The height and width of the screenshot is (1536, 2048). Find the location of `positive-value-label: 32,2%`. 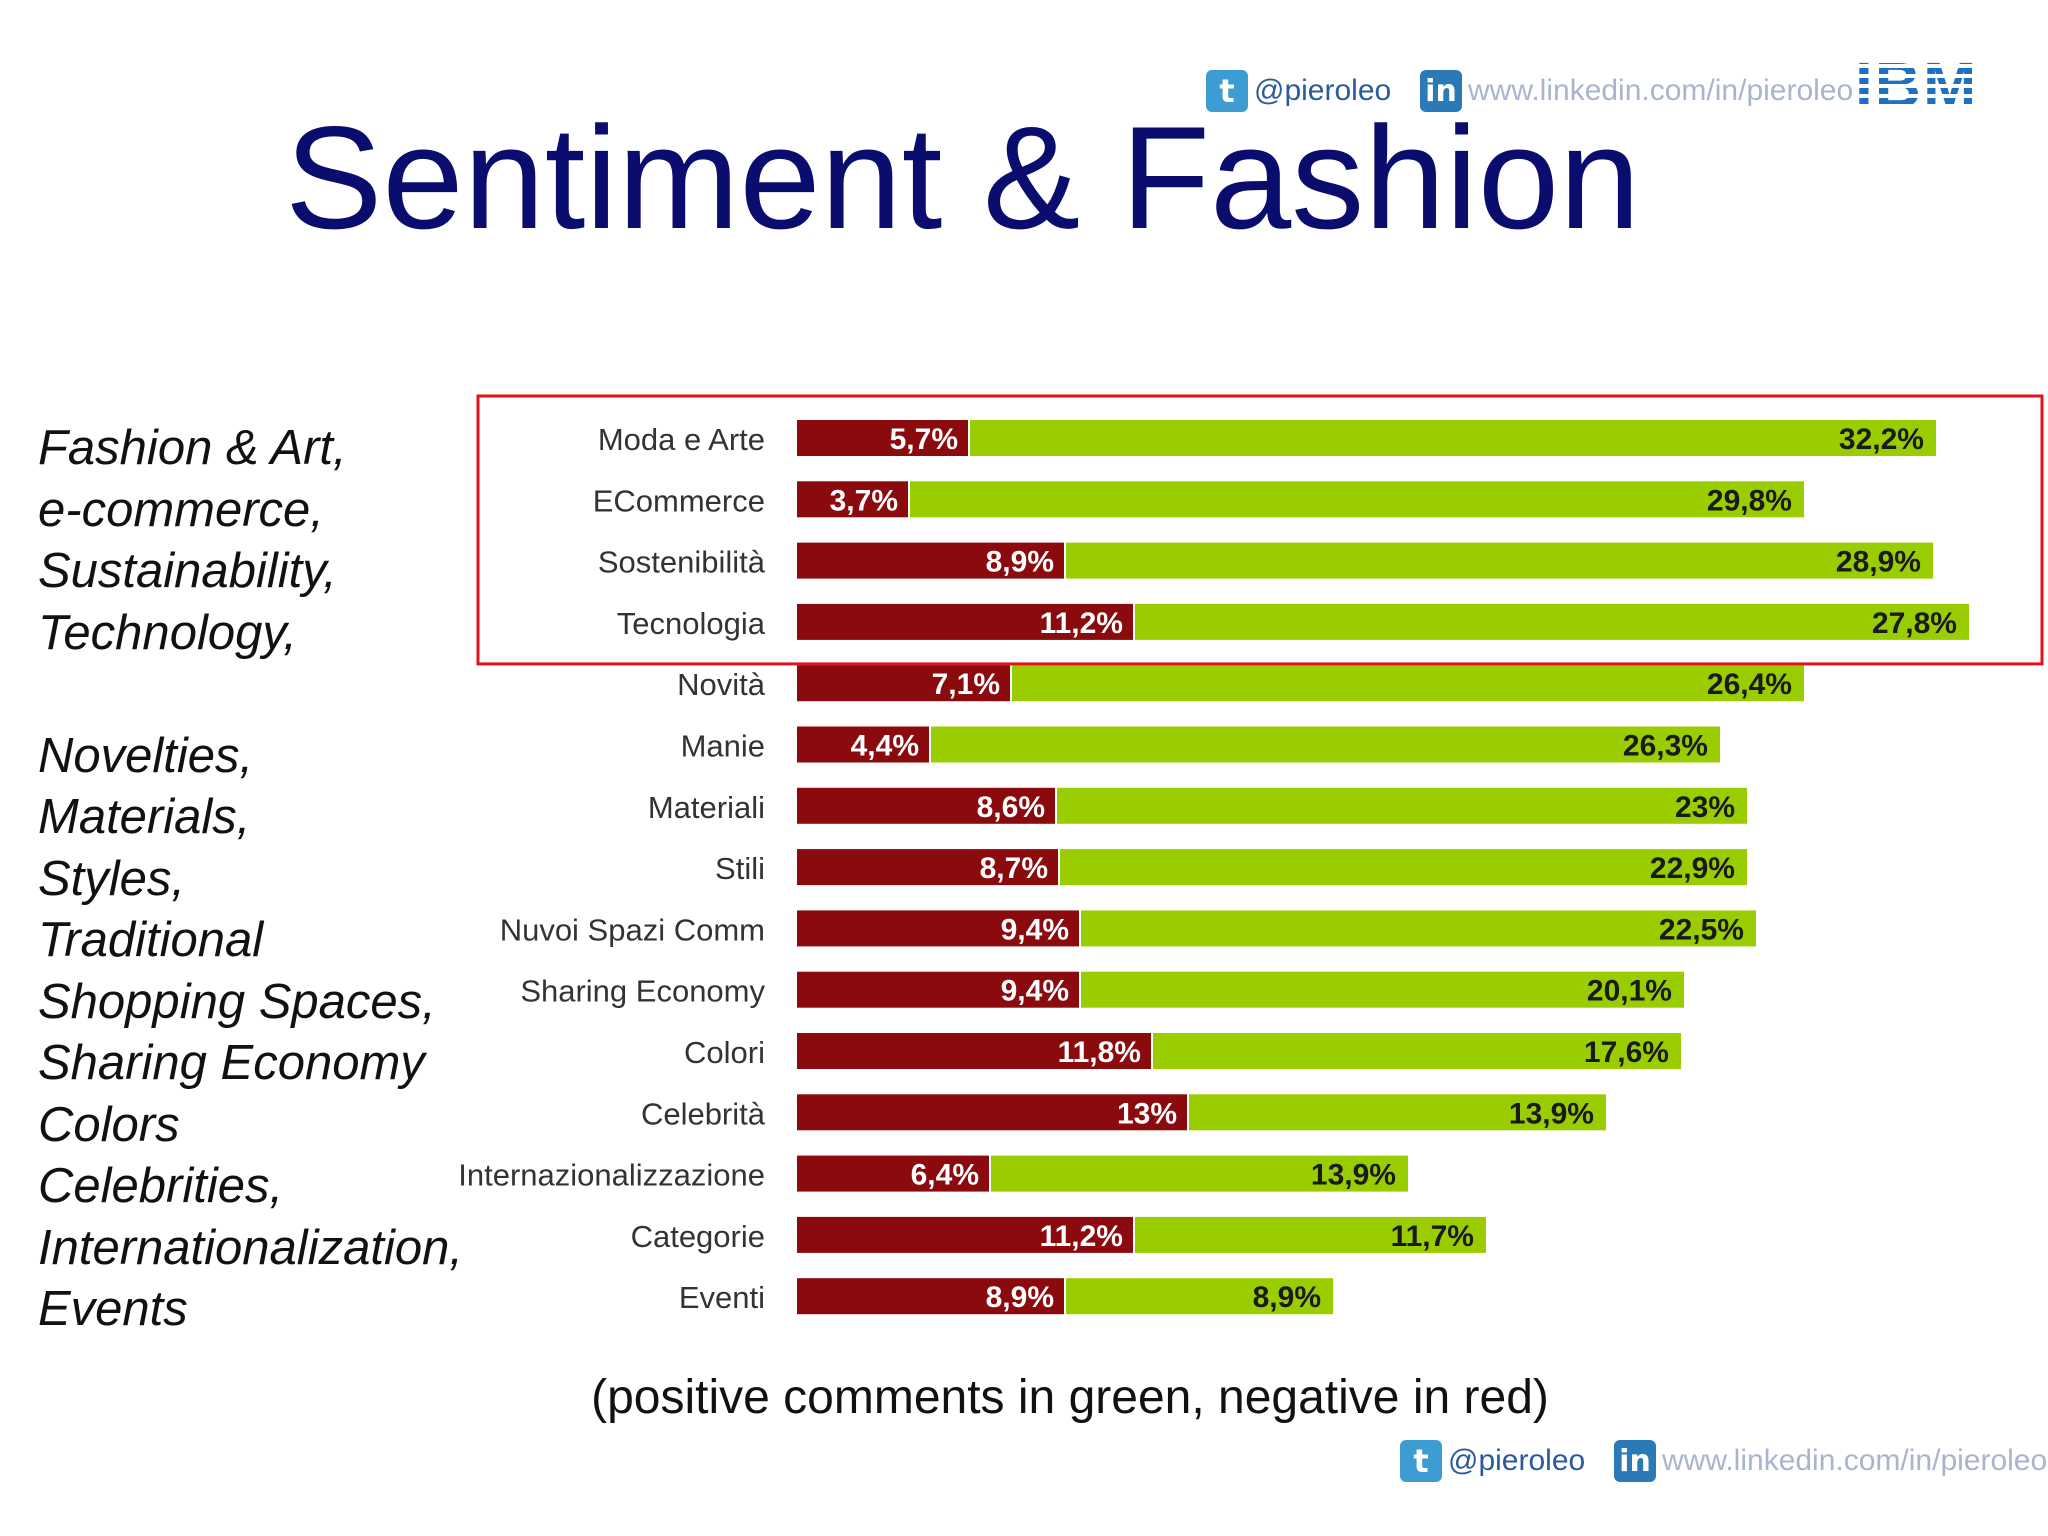

positive-value-label: 32,2% is located at coordinates (1881, 439).